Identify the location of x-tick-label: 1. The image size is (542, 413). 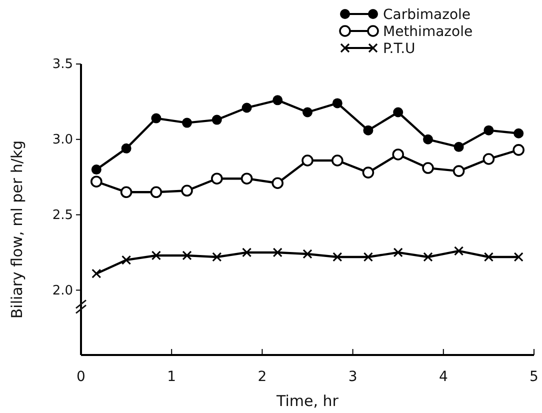
(171, 377).